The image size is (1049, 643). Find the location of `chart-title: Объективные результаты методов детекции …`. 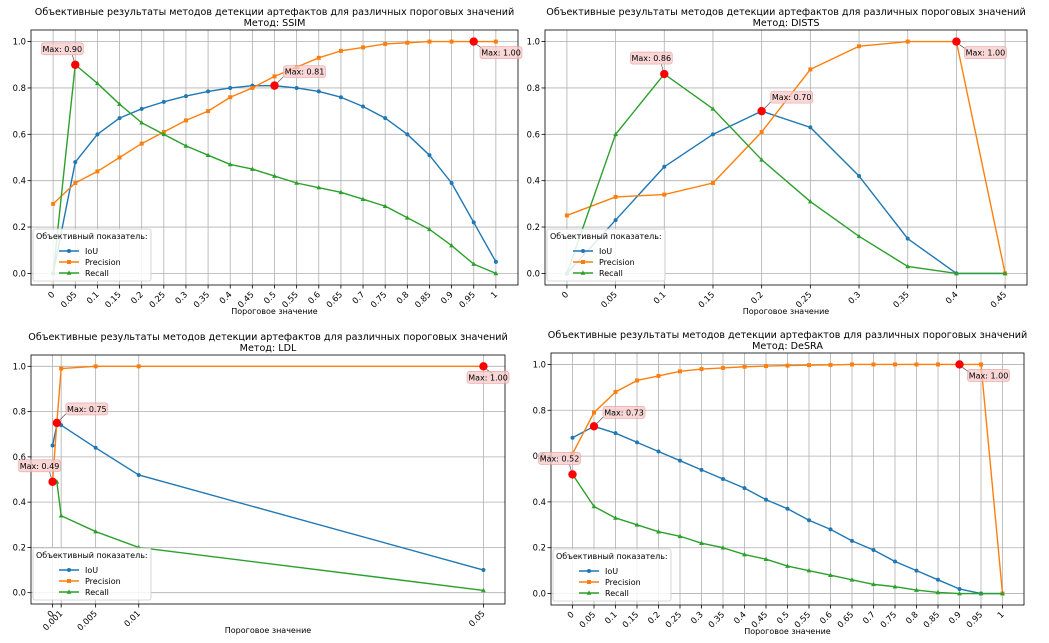

chart-title: Объективные результаты методов детекции … is located at coordinates (787, 335).